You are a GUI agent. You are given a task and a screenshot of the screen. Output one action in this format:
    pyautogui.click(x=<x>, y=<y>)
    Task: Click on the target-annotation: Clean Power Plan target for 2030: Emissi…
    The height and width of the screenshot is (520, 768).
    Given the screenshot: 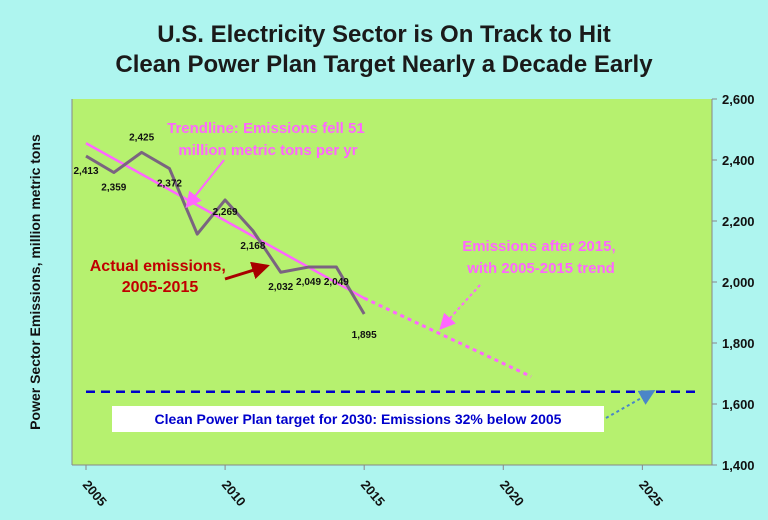 What is the action you would take?
    pyautogui.click(x=358, y=419)
    